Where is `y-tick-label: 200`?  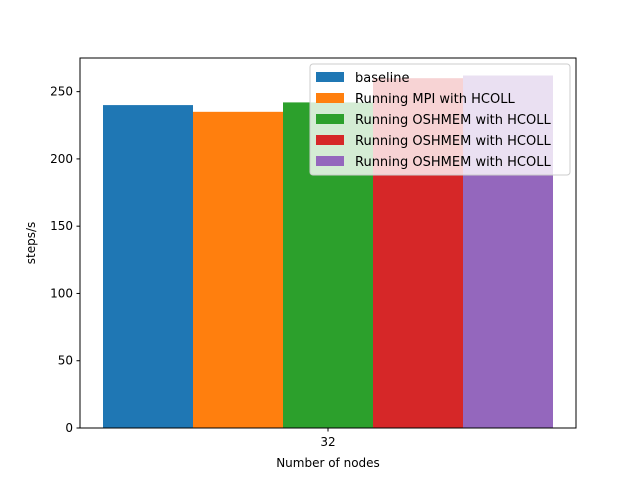 y-tick-label: 200 is located at coordinates (61, 159).